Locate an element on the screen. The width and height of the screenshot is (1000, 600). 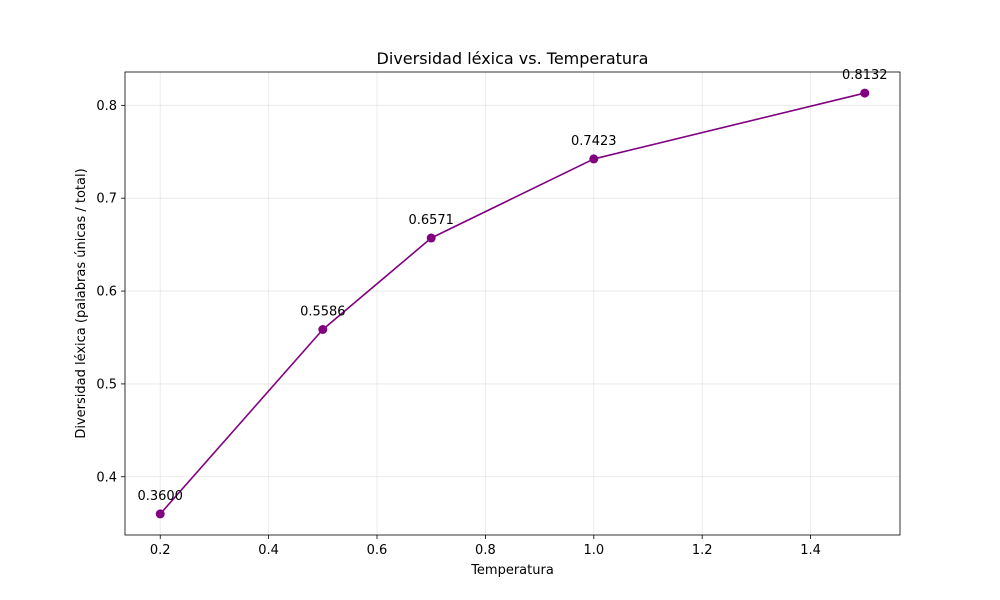
y-tick-label: 0.4 is located at coordinates (106, 477).